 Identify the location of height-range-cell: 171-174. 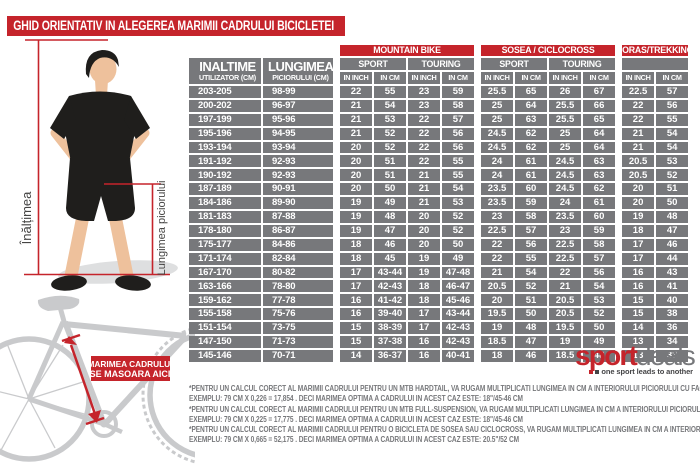
(225, 258).